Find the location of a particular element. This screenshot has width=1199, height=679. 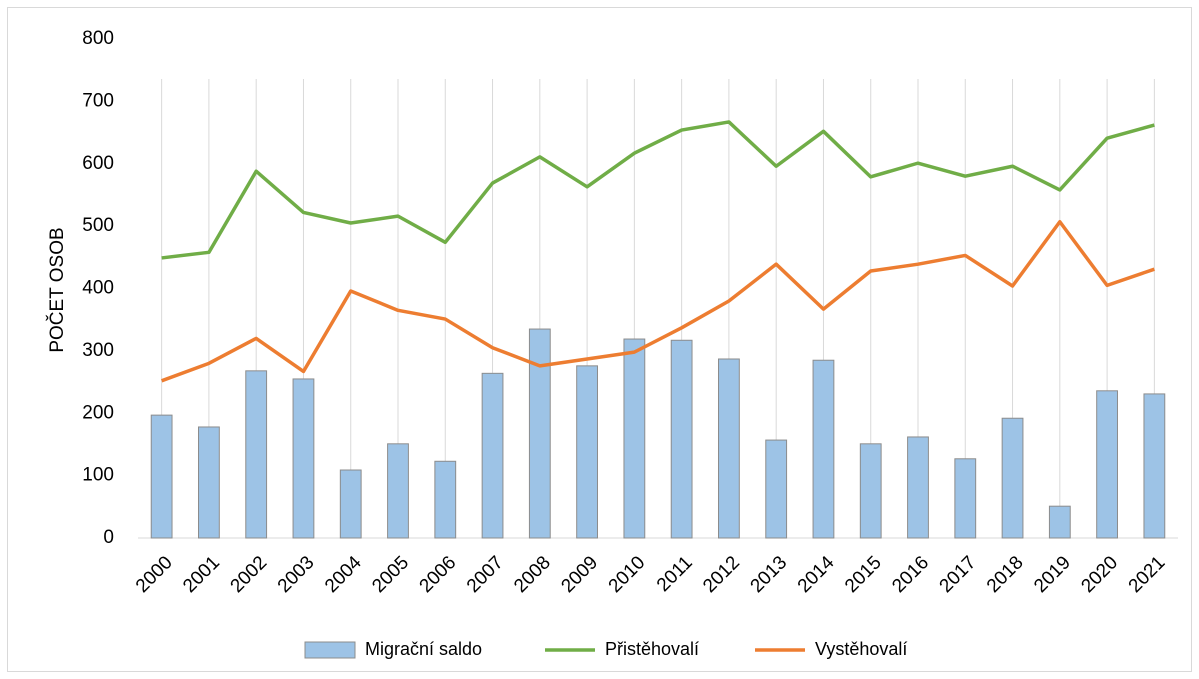

y-tick-label: 800 is located at coordinates (98, 38).